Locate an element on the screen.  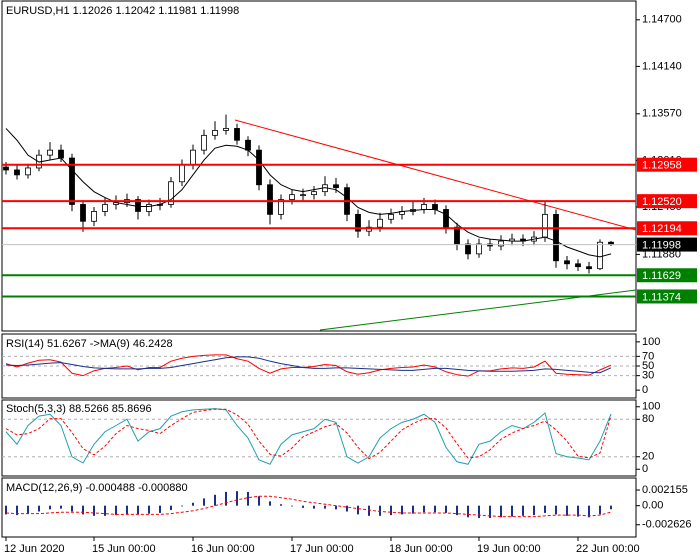
x-tick-label: 15 Jun 00:00 is located at coordinates (124, 549).